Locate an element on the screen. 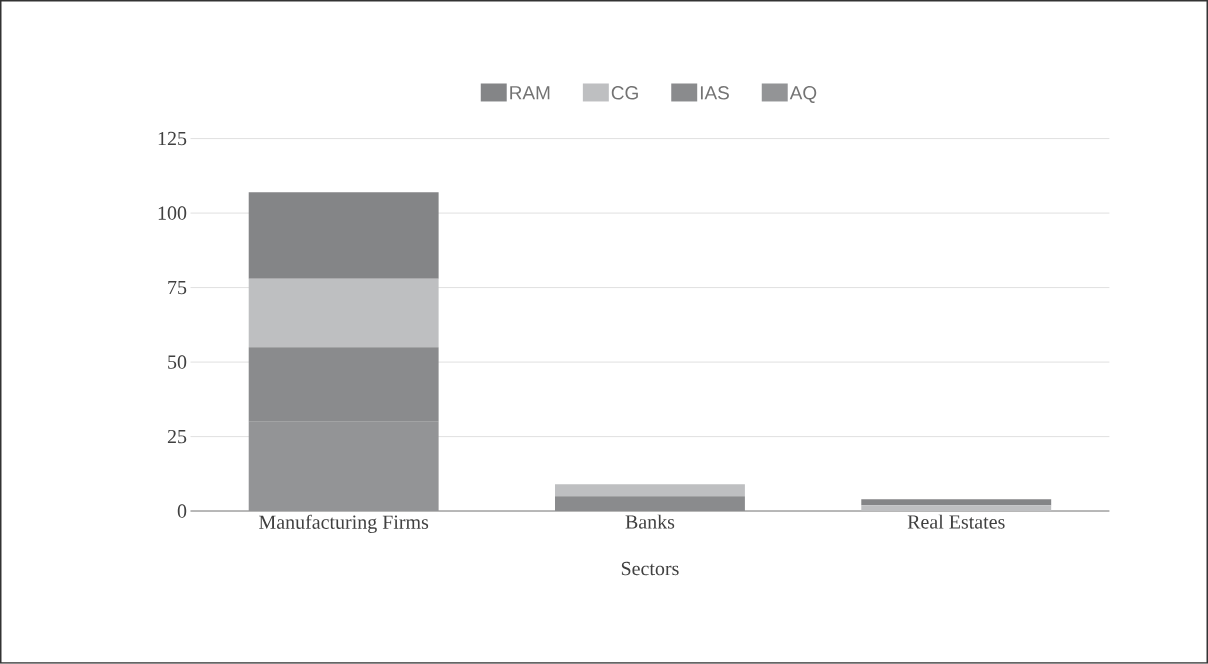  x-axis-title: Sectors is located at coordinates (650, 569).